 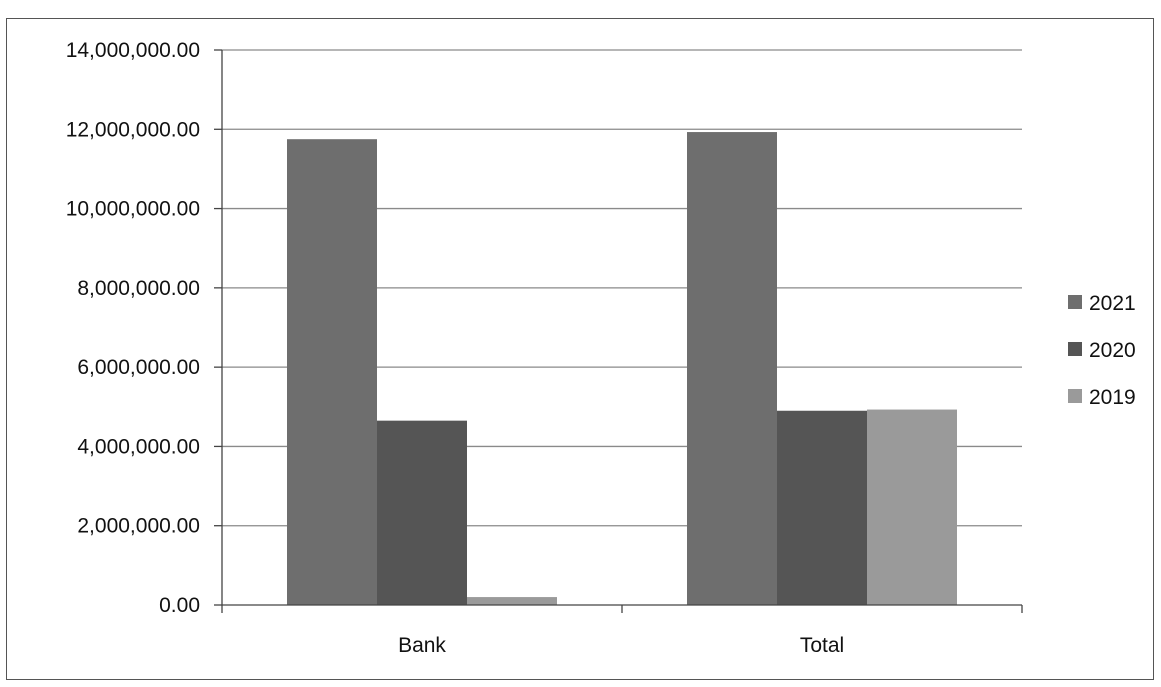 I want to click on bar-2021-bank, so click(x=332, y=372).